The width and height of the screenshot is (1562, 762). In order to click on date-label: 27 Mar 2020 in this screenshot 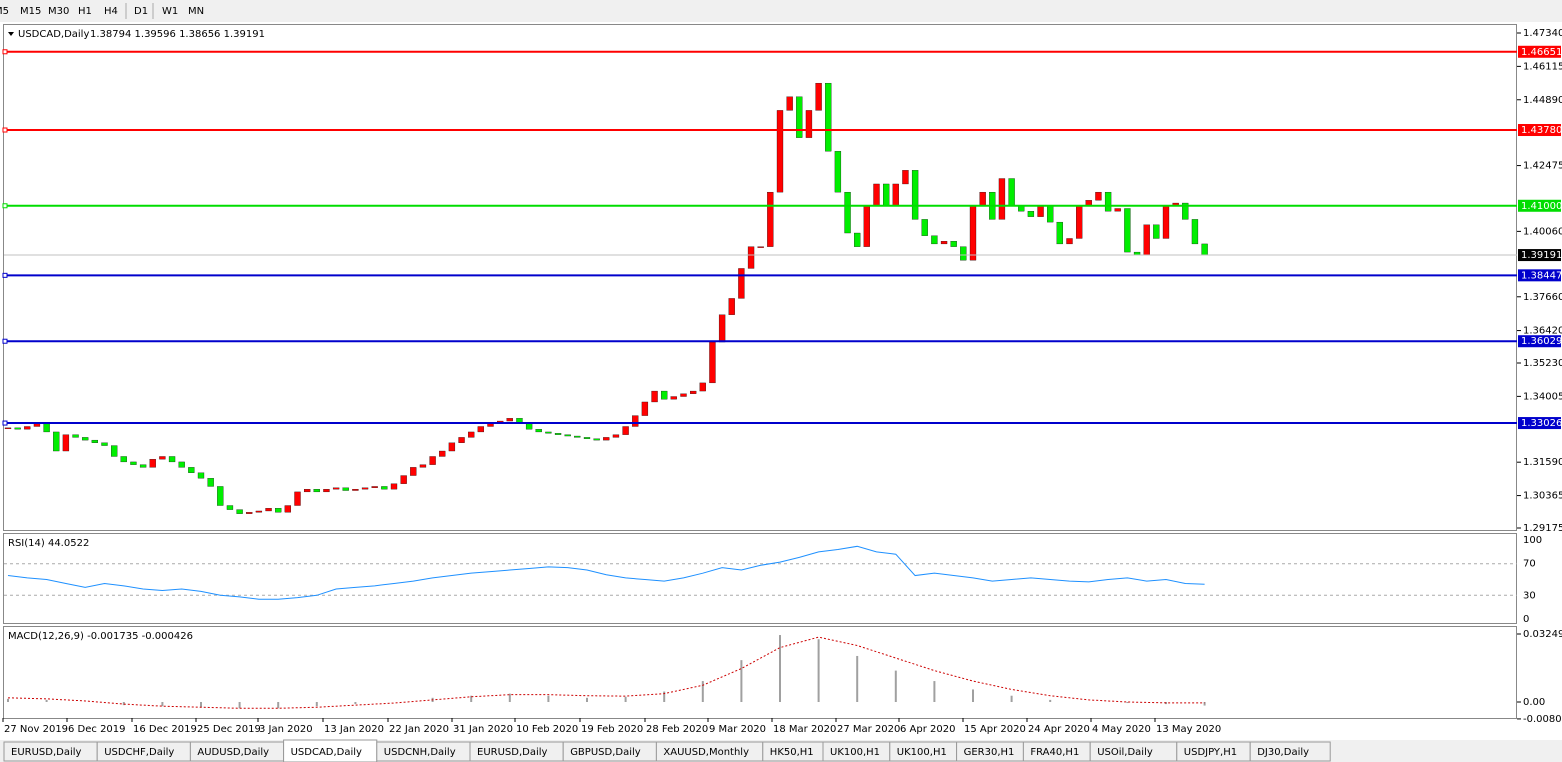, I will do `click(868, 729)`.